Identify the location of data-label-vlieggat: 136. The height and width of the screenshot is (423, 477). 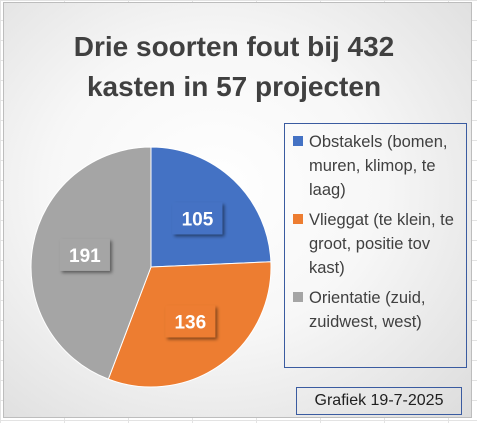
(190, 321).